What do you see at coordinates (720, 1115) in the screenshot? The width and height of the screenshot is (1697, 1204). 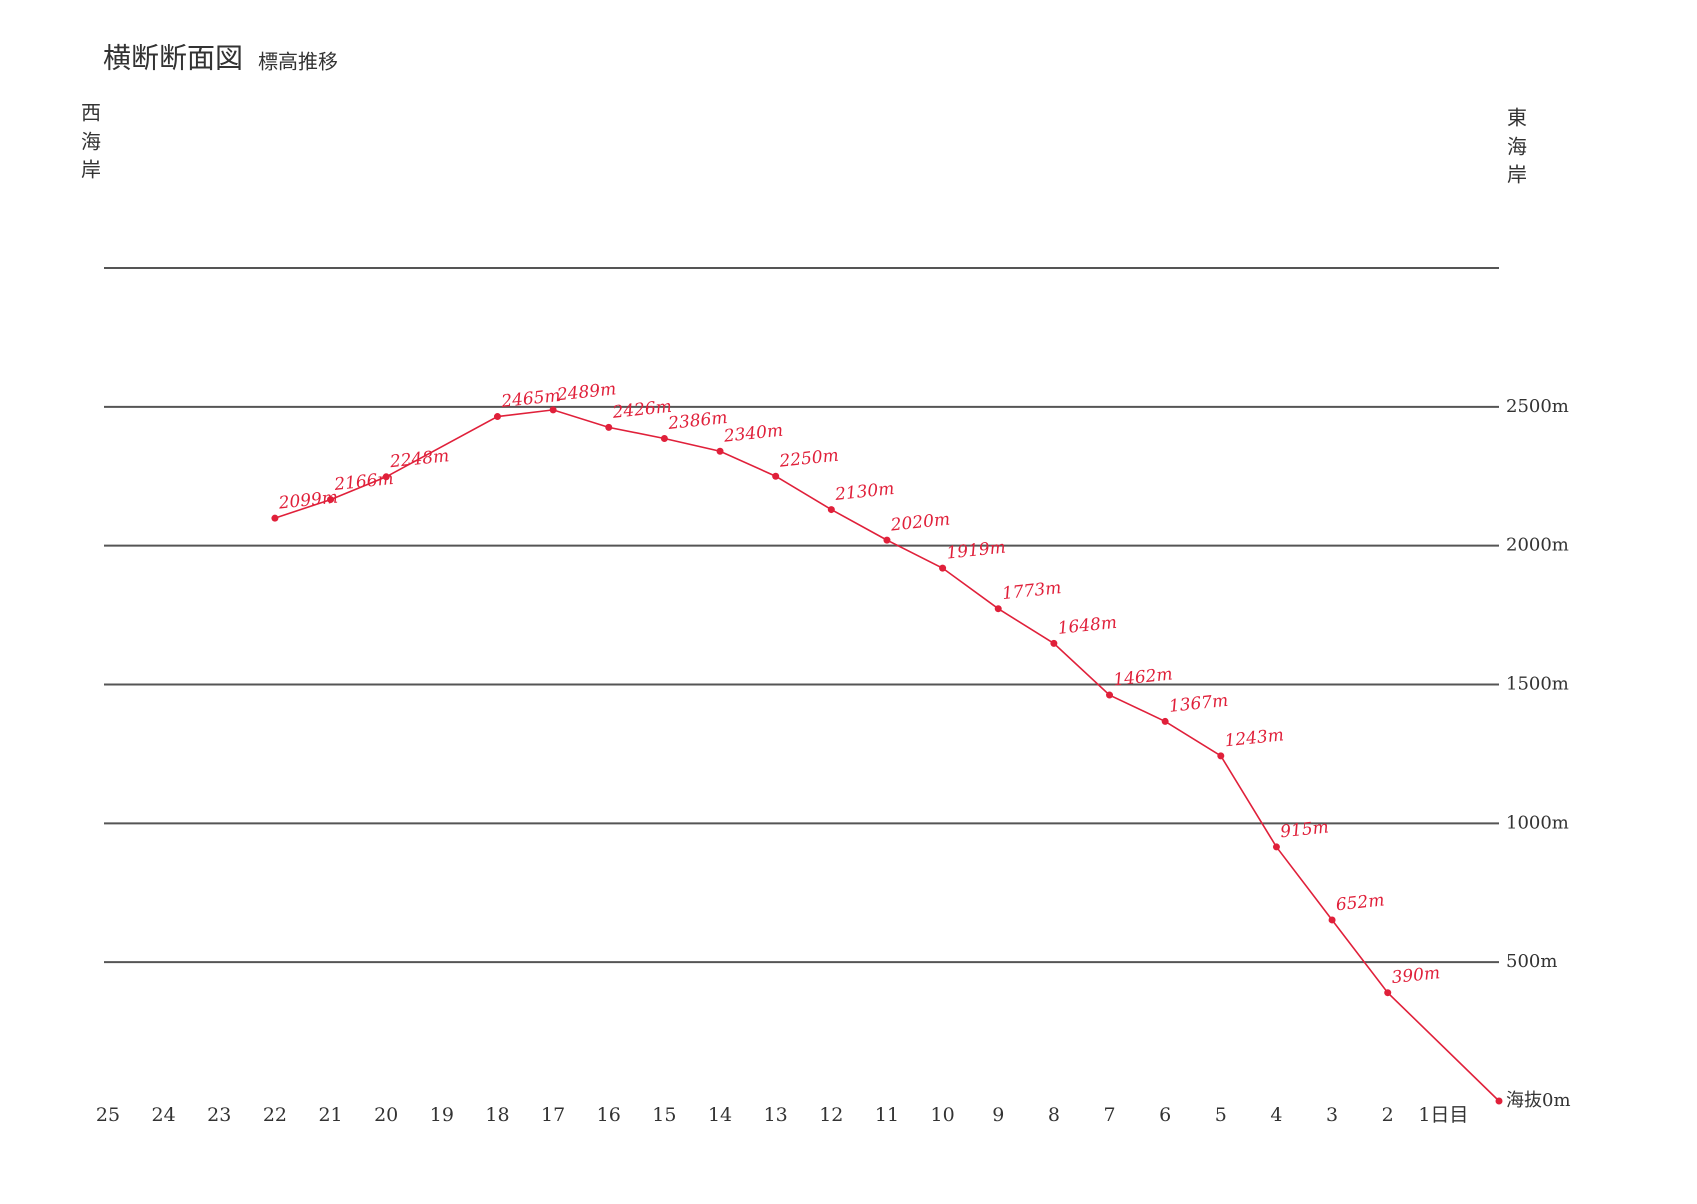 I see `x-tick-label: 14` at bounding box center [720, 1115].